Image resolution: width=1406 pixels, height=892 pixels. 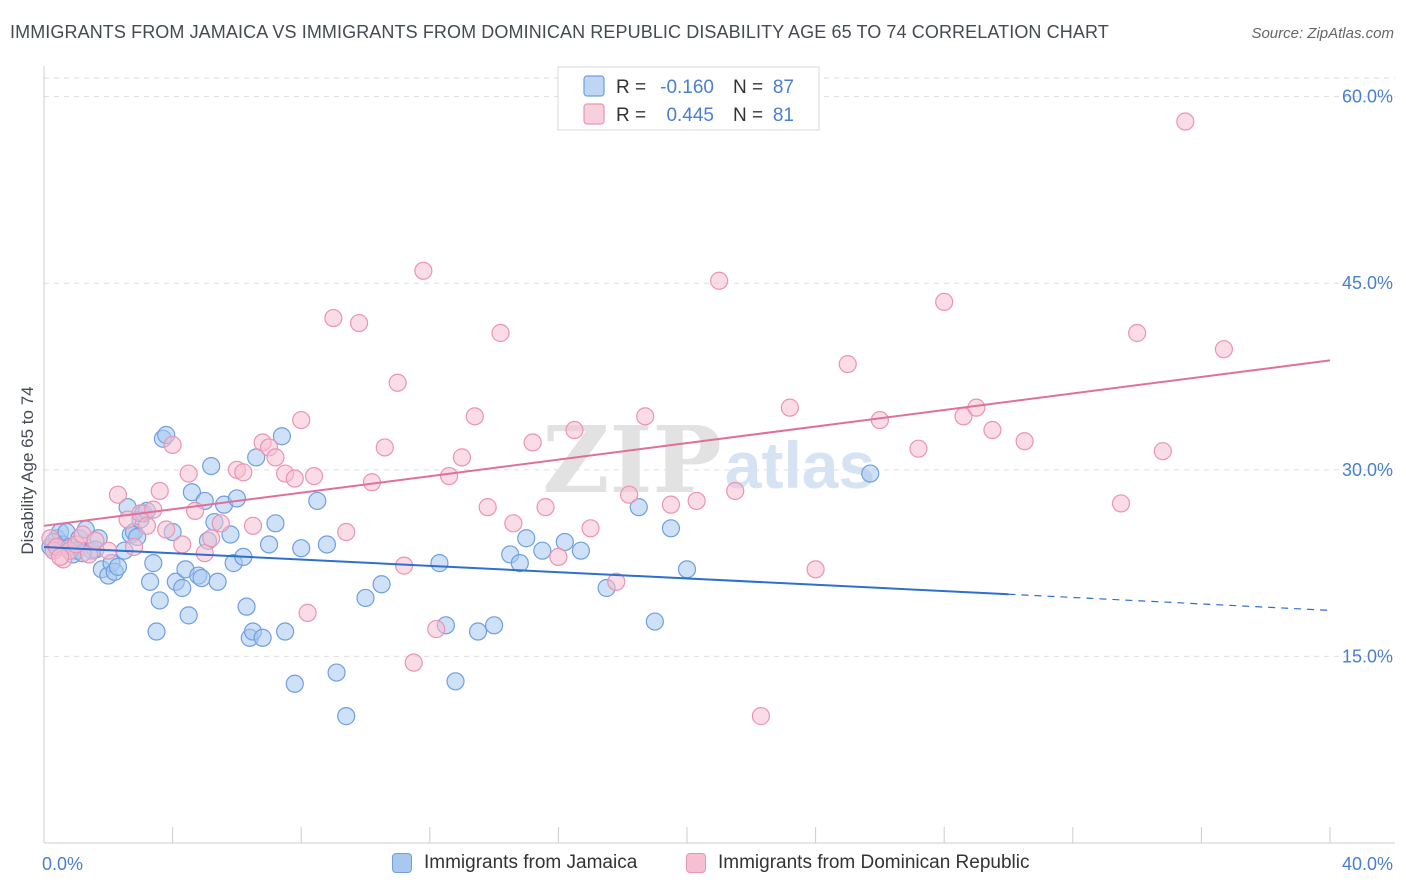 I want to click on y-tick-label: 60.0%, so click(x=1367, y=97).